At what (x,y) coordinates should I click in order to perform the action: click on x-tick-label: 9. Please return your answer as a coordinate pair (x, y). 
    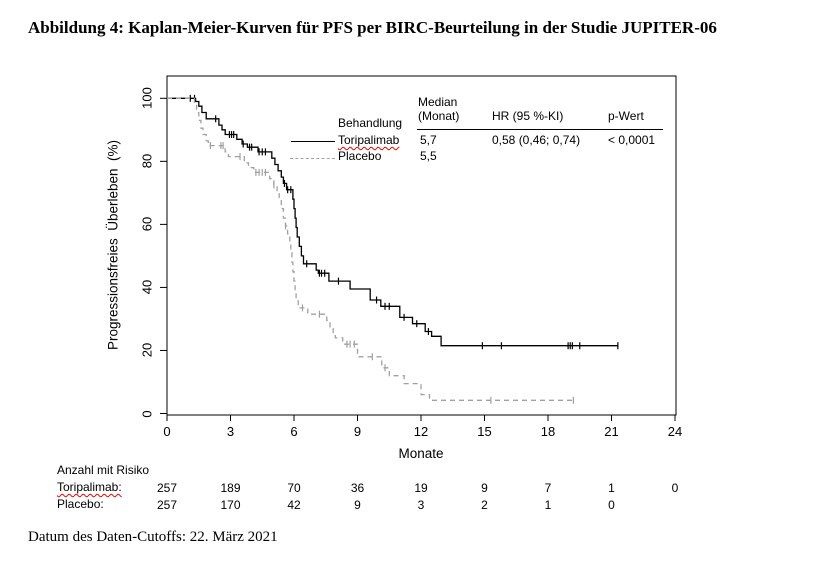
    Looking at the image, I should click on (357, 431).